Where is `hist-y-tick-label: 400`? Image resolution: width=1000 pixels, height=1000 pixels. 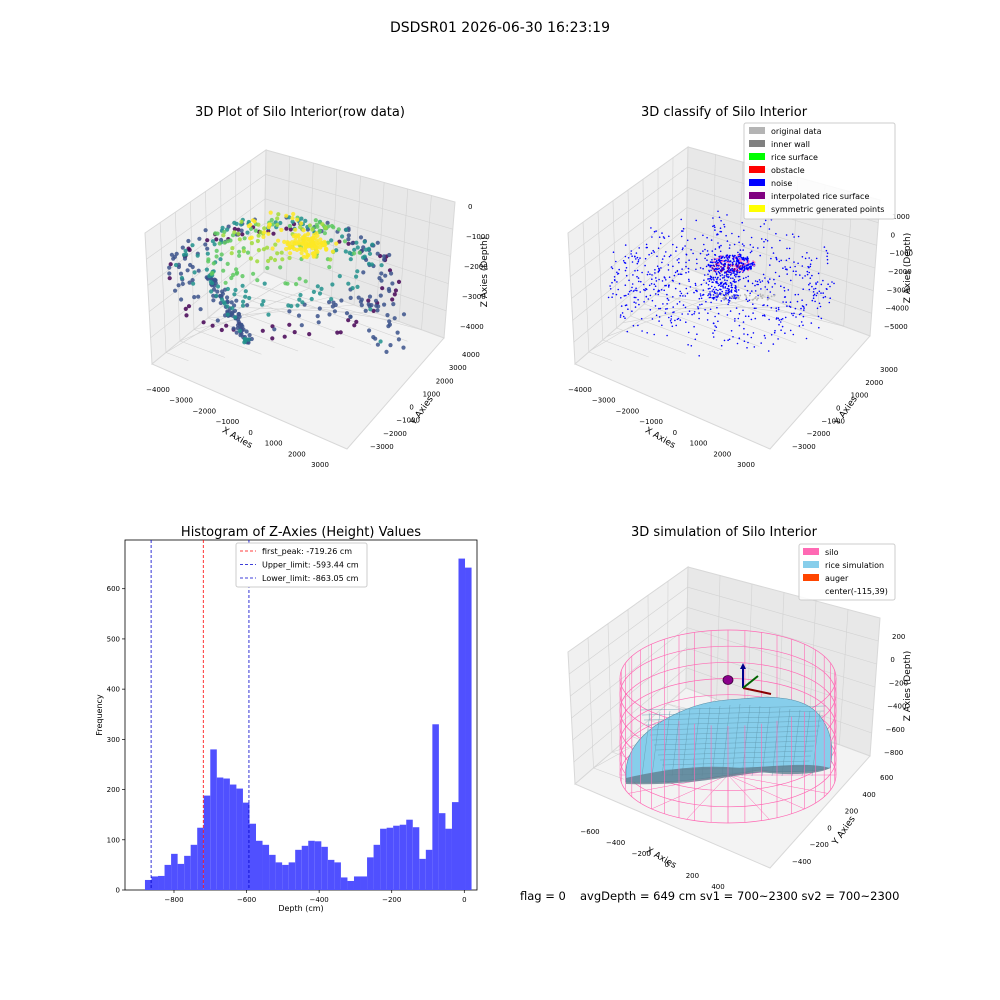 hist-y-tick-label: 400 is located at coordinates (113, 690).